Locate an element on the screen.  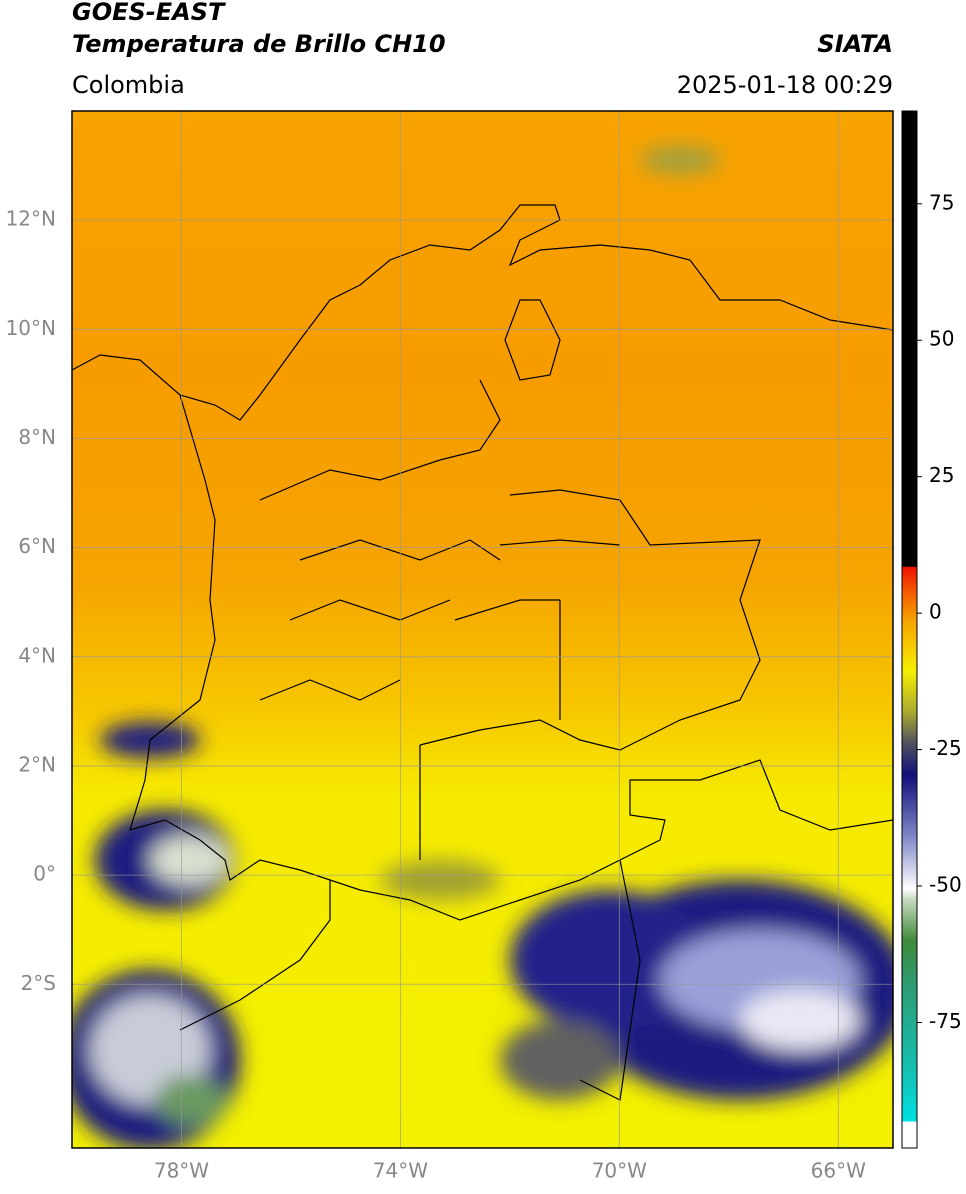
colorbar-tick-label: 50 is located at coordinates (941, 339).